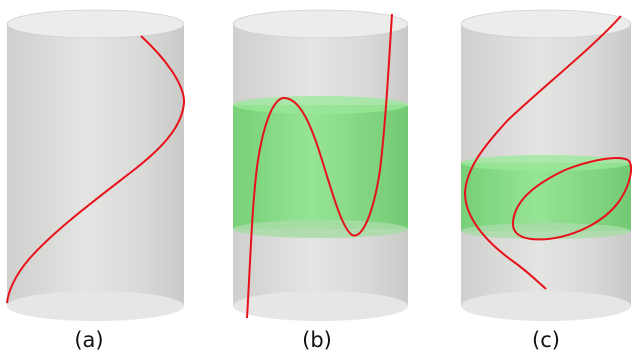  What do you see at coordinates (546, 340) in the screenshot?
I see `panel-label-c: (c)` at bounding box center [546, 340].